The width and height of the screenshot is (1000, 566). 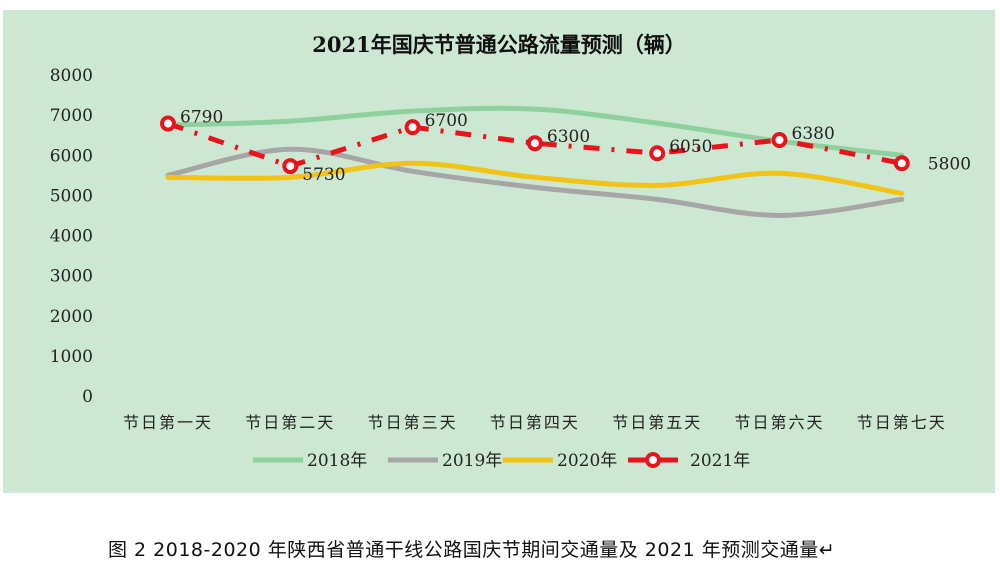 What do you see at coordinates (413, 422) in the screenshot?
I see `x-tick-label: 节日第三天` at bounding box center [413, 422].